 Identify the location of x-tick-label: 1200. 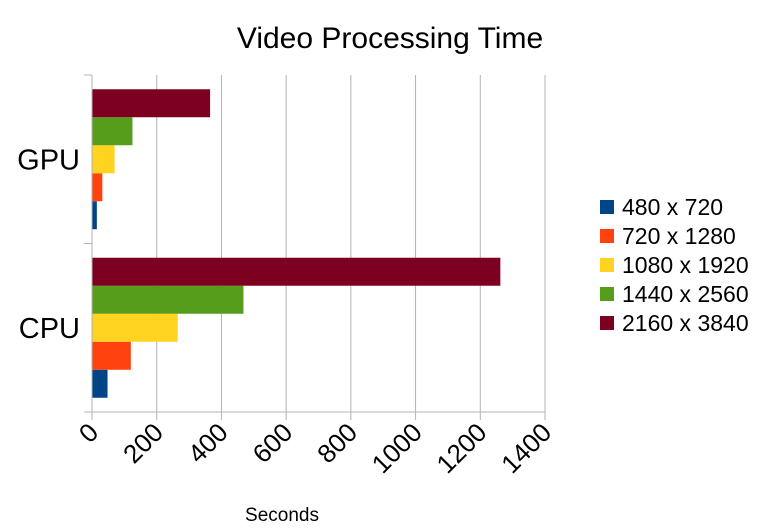
(461, 448).